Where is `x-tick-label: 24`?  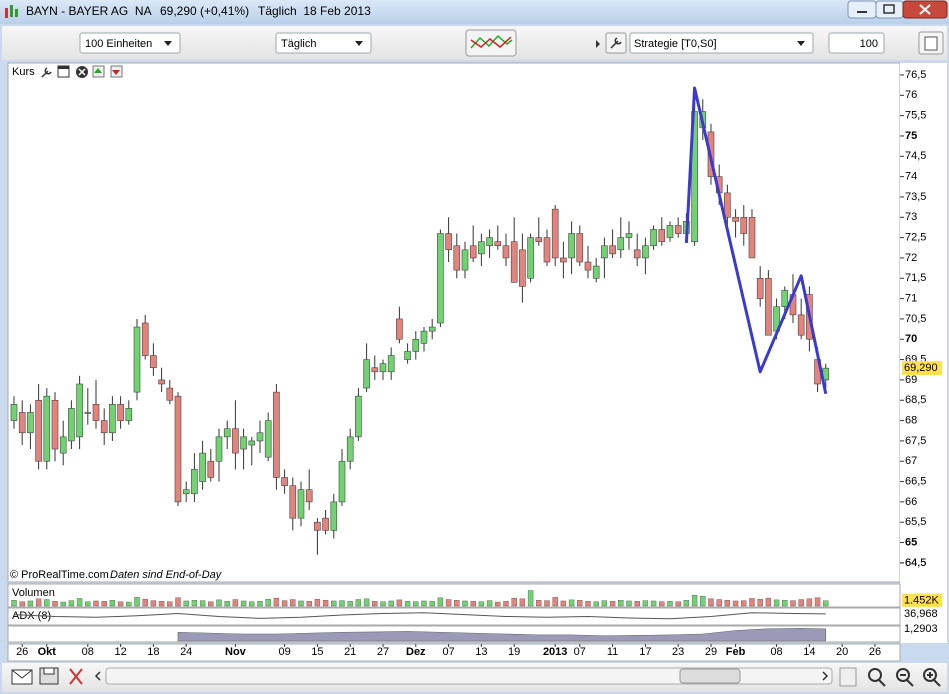
x-tick-label: 24 is located at coordinates (186, 652).